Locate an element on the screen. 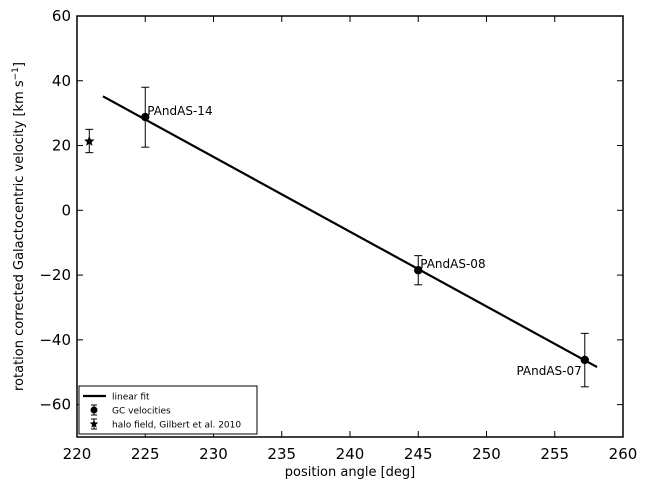 Image resolution: width=647 pixels, height=482 pixels. x-tick-label: 235 is located at coordinates (281, 454).